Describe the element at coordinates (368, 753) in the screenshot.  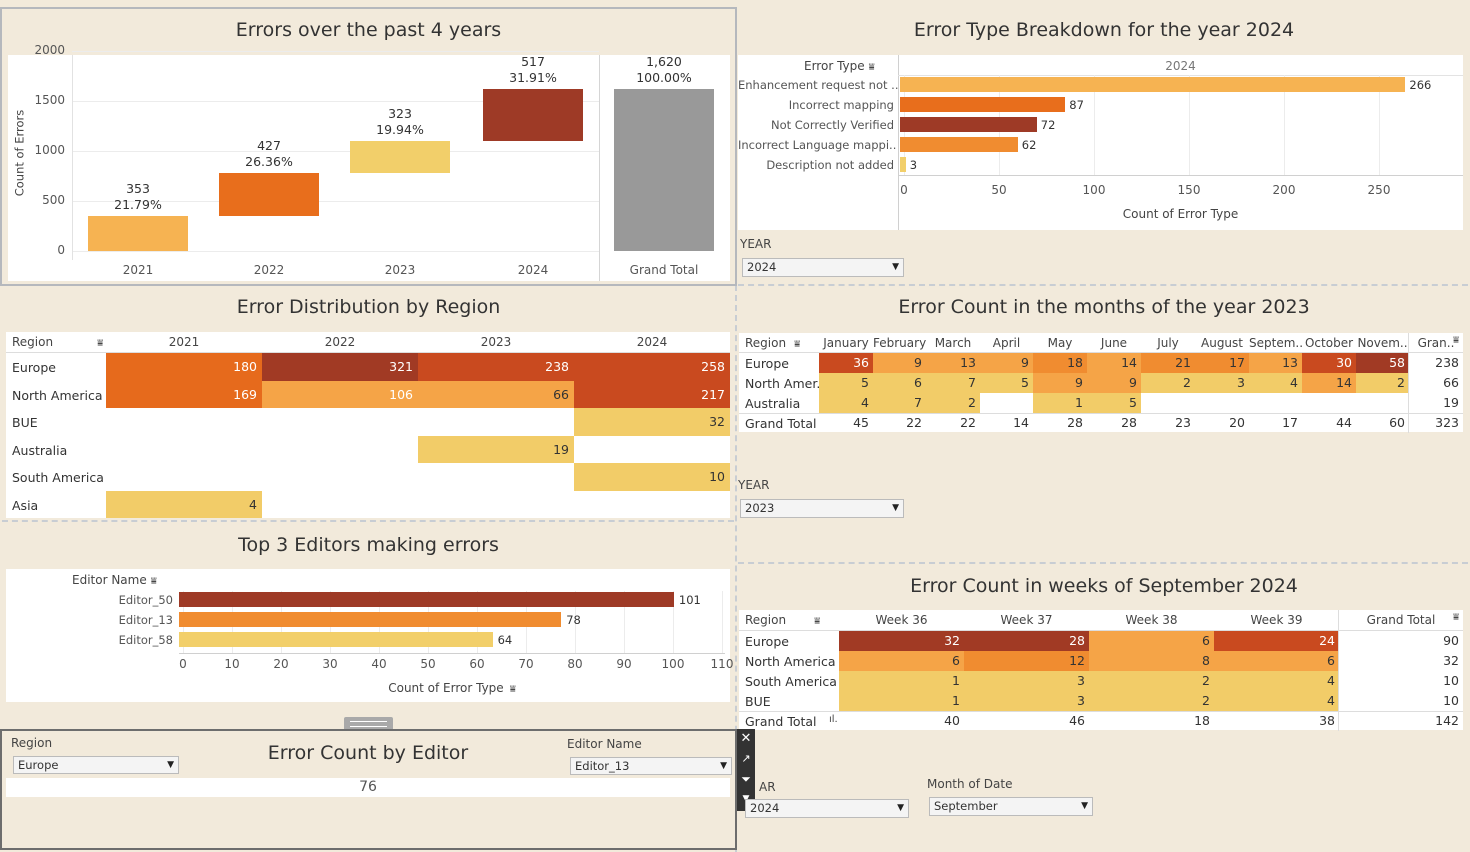
I see `editor-count-title: Error Count by Editor` at that location.